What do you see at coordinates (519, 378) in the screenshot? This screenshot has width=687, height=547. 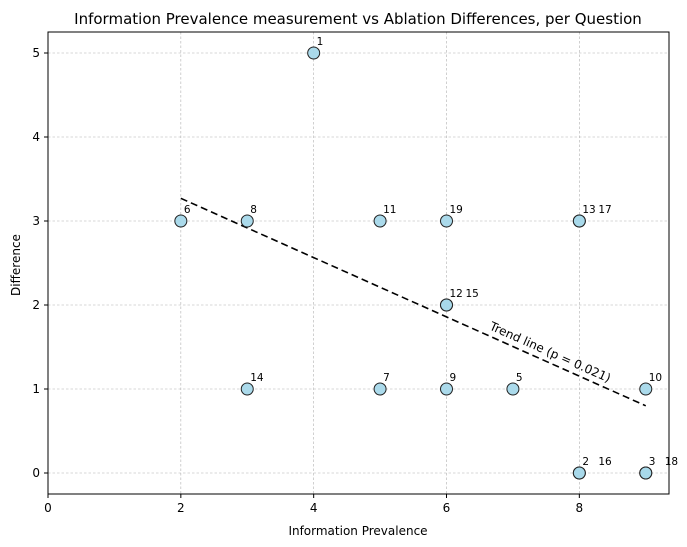 I see `point-label: 5` at bounding box center [519, 378].